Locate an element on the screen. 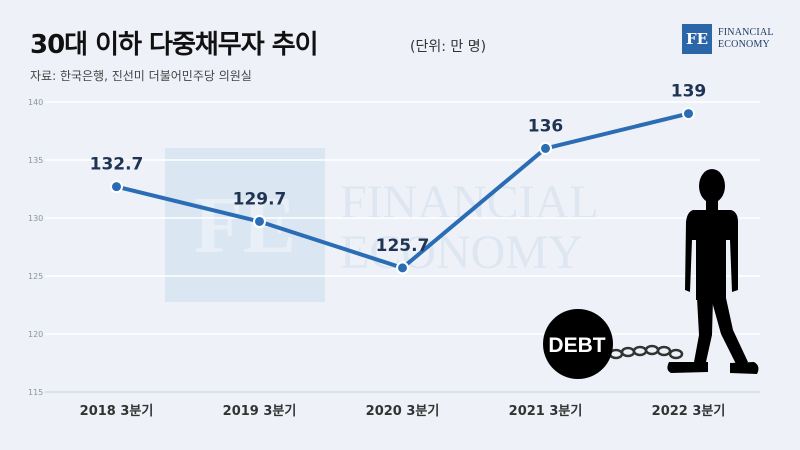 The height and width of the screenshot is (450, 800). y-tick-label: 120 is located at coordinates (35, 334).